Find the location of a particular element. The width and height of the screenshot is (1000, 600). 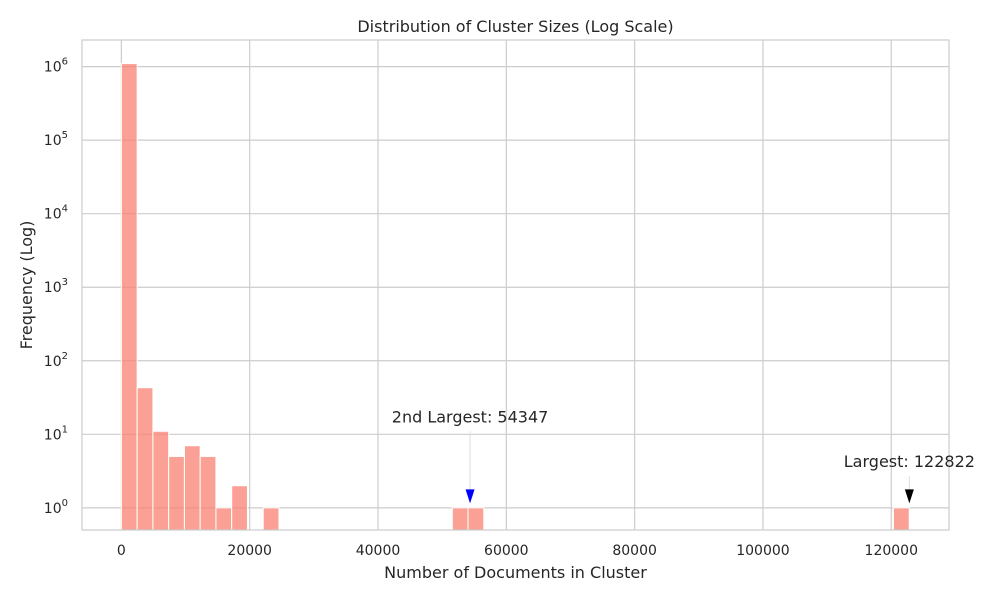

x-tick-label: 40000 is located at coordinates (378, 551).